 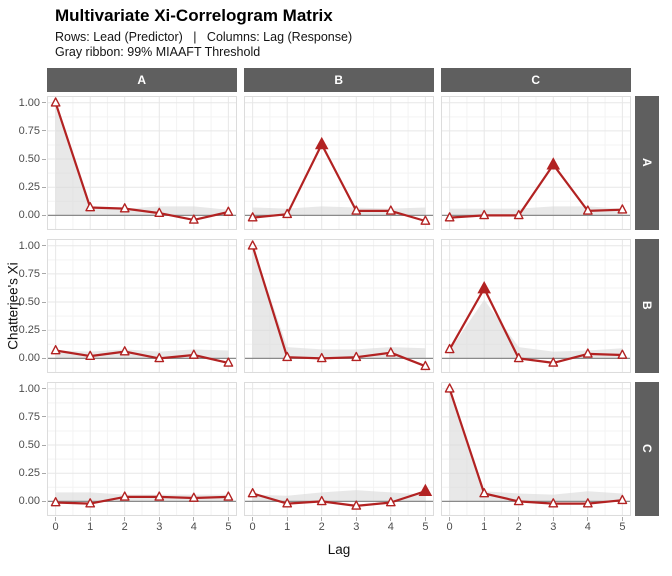 What do you see at coordinates (142, 449) in the screenshot?
I see `panel-C-A` at bounding box center [142, 449].